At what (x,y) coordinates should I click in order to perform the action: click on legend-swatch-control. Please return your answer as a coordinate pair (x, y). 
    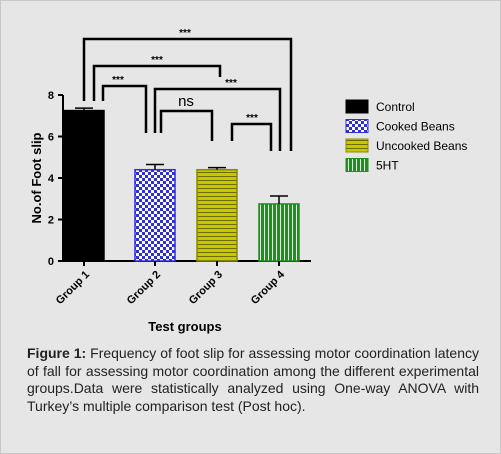
    Looking at the image, I should click on (357, 106).